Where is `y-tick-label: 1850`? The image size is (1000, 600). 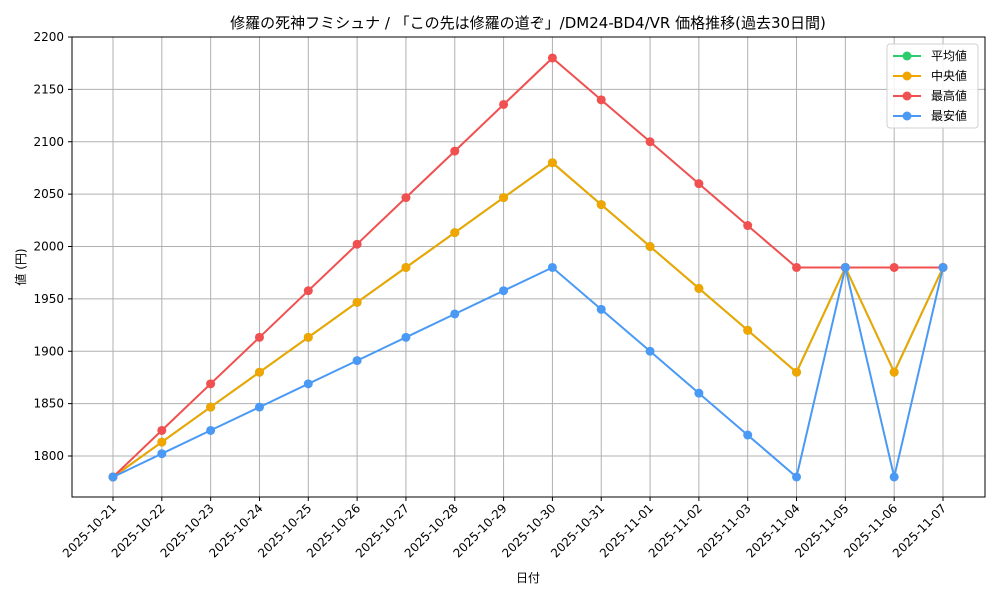 y-tick-label: 1850 is located at coordinates (48, 404).